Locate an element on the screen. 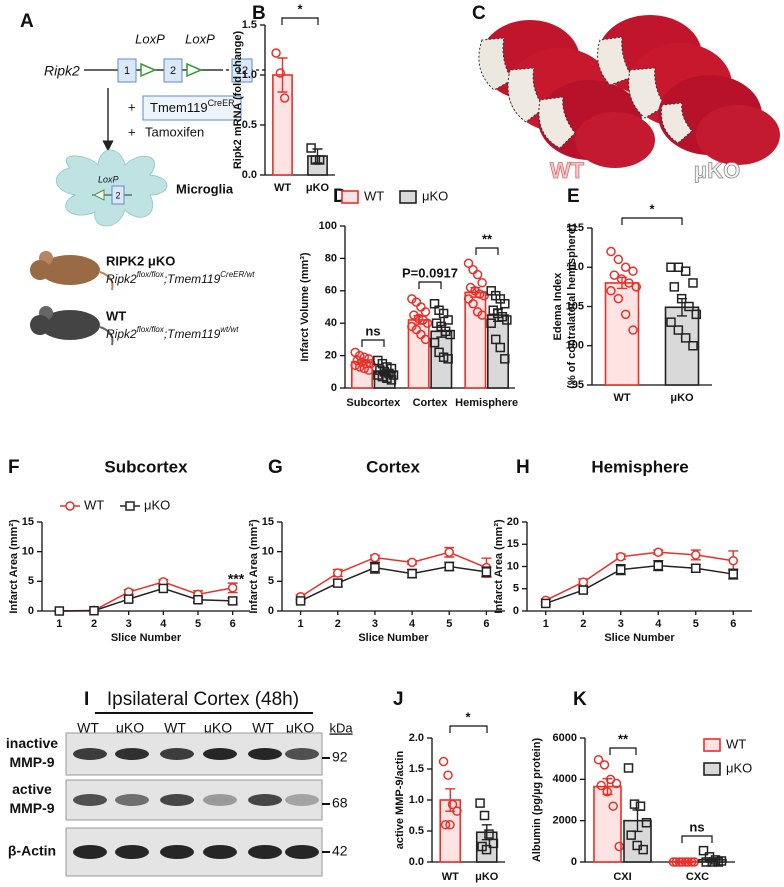  genotype-part: ;Tmem119 is located at coordinates (192, 279).